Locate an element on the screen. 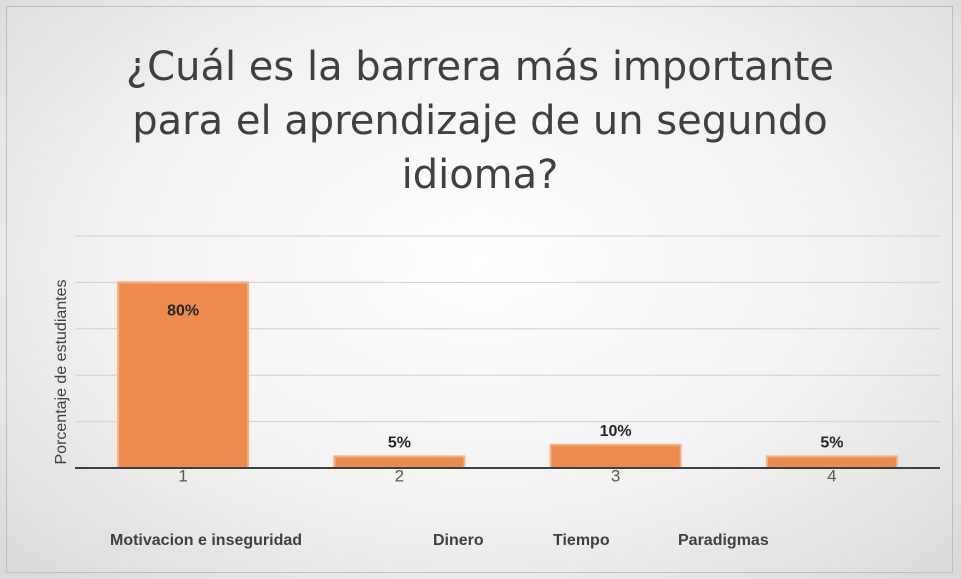 The image size is (961, 579). y-axis-label: Porcentaje de estudiantes is located at coordinates (61, 371).